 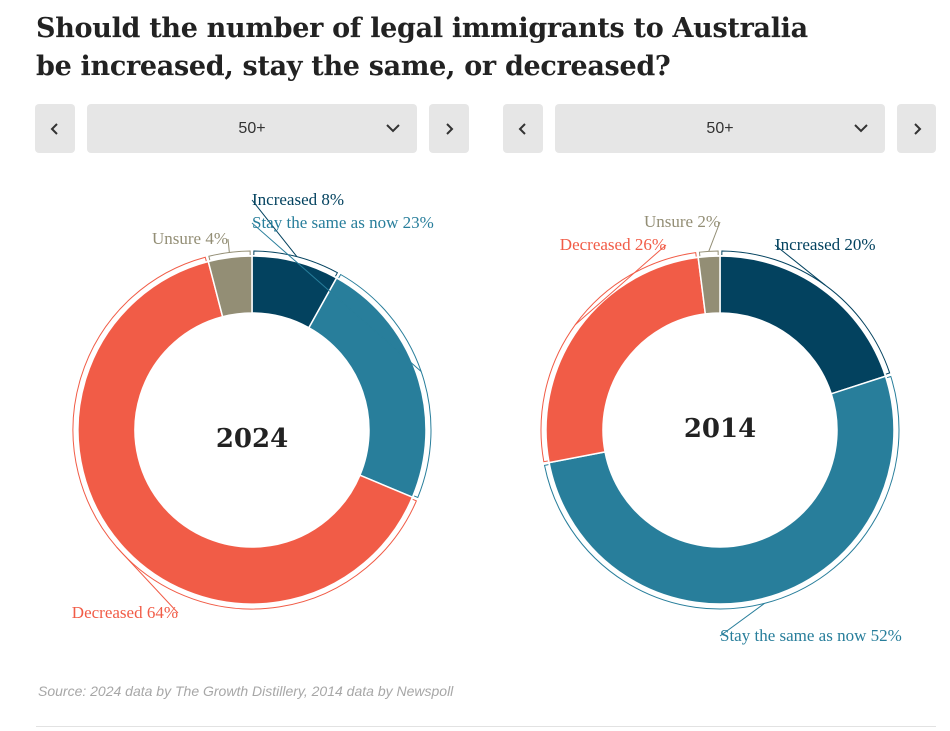 What do you see at coordinates (274, 228) in the screenshot?
I see `leader-increased-2024` at bounding box center [274, 228].